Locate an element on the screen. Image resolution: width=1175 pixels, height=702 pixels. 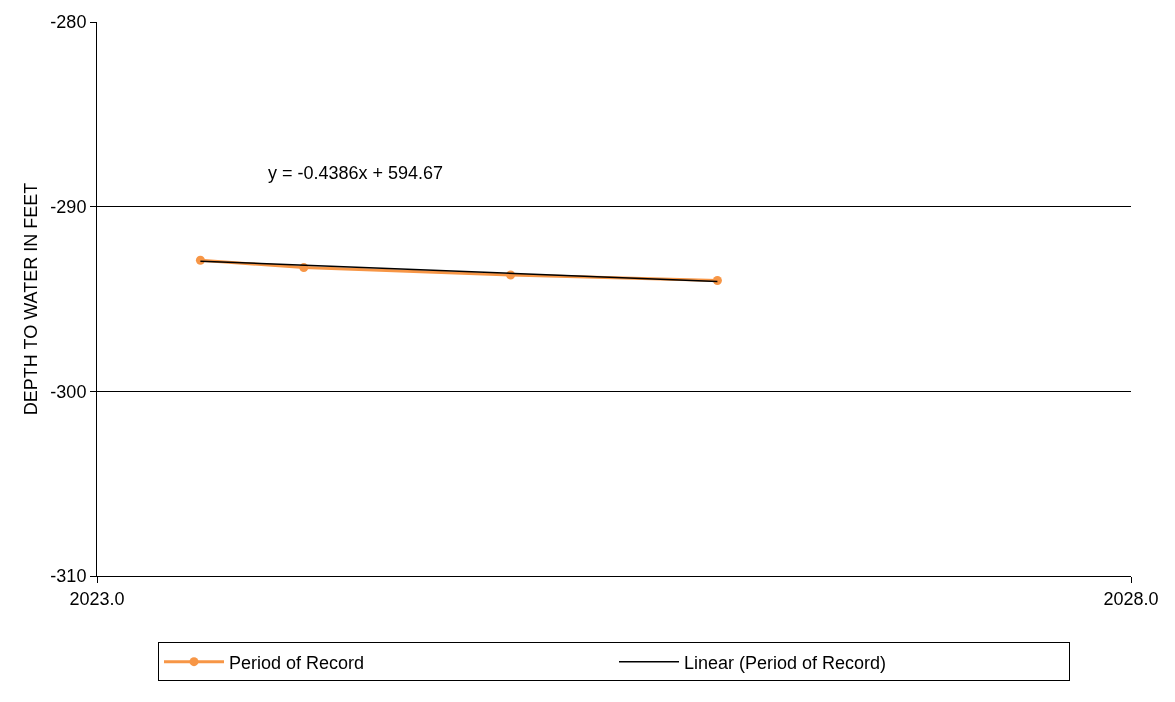
x-tick-label: 2028.0 is located at coordinates (1131, 598).